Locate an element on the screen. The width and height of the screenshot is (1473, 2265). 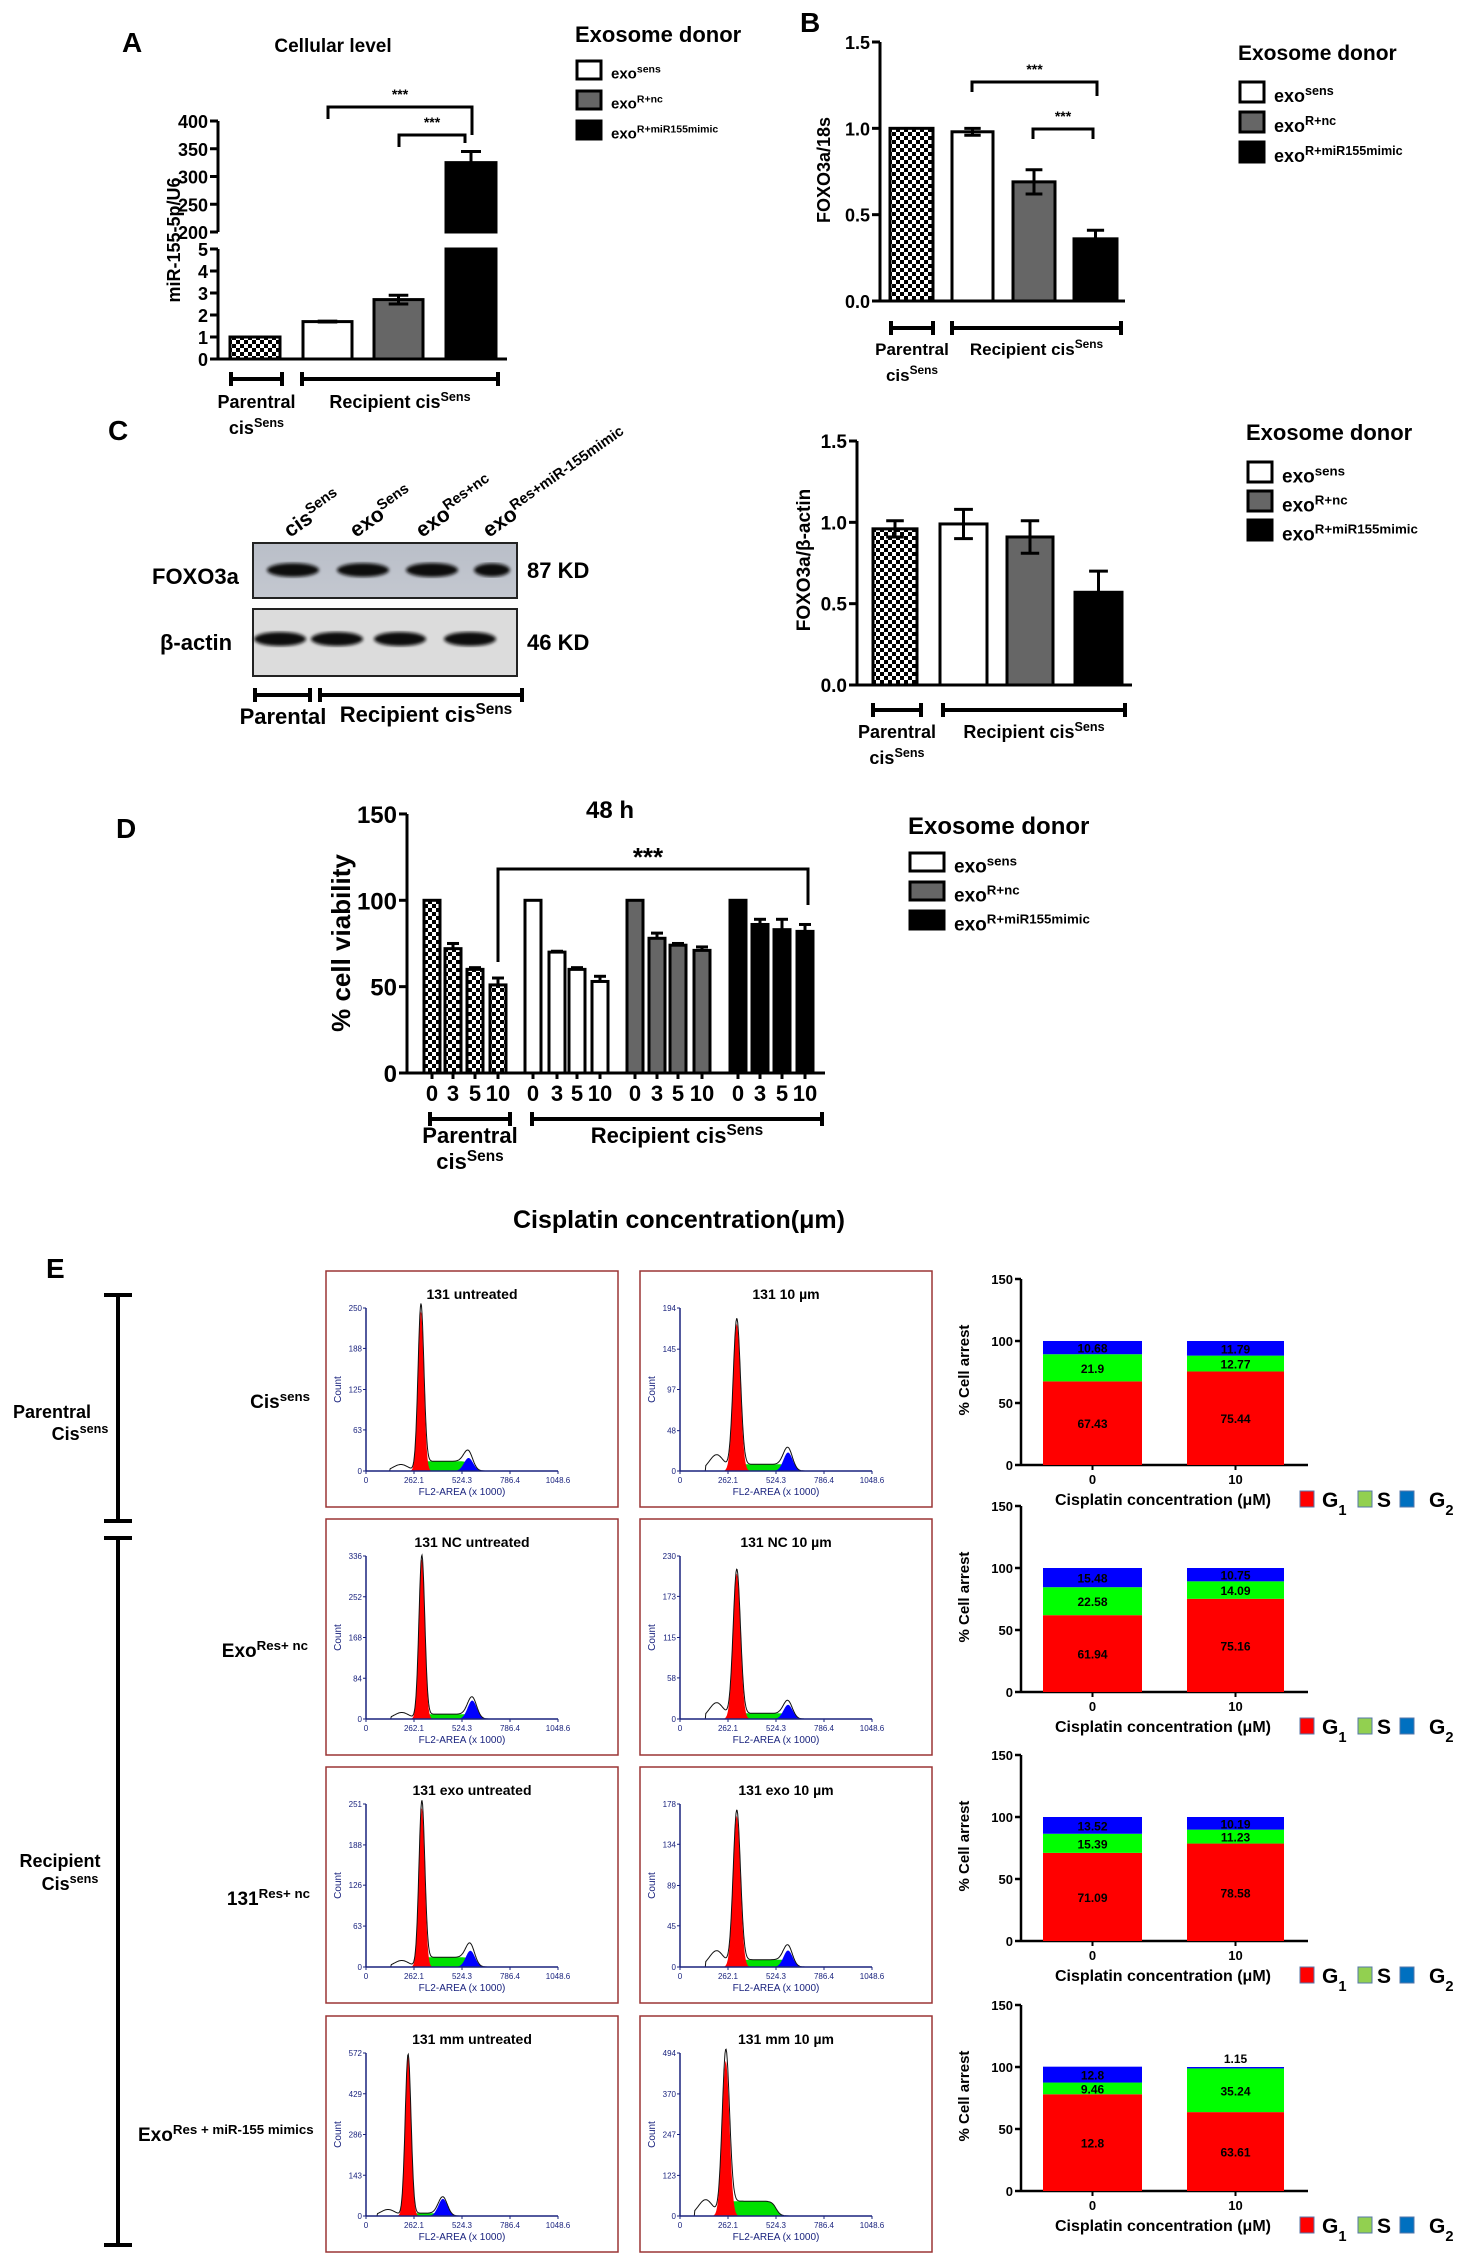
data-label: 10.68 is located at coordinates (1092, 1349).